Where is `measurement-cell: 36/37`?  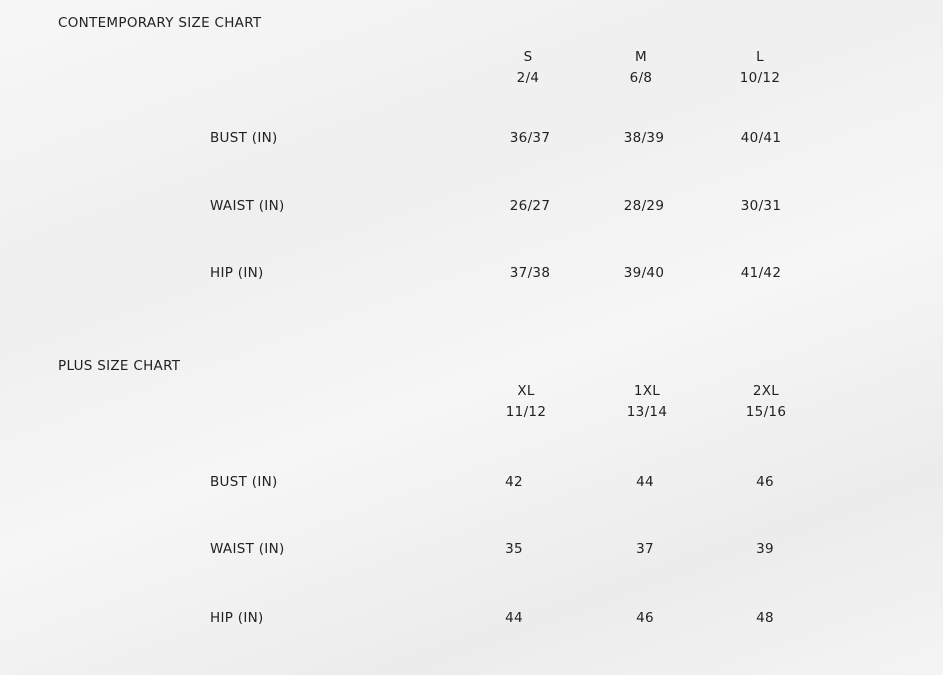 measurement-cell: 36/37 is located at coordinates (530, 138).